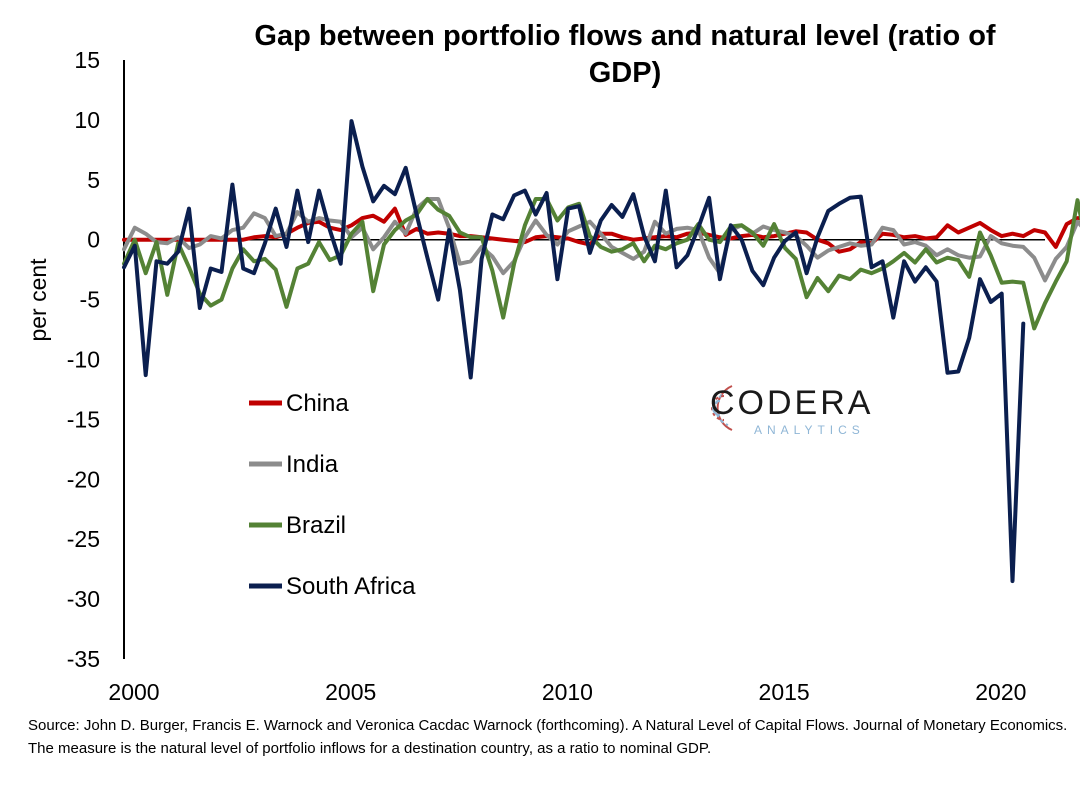 Image resolution: width=1080 pixels, height=788 pixels. I want to click on x-tick-label: 2005, so click(350, 692).